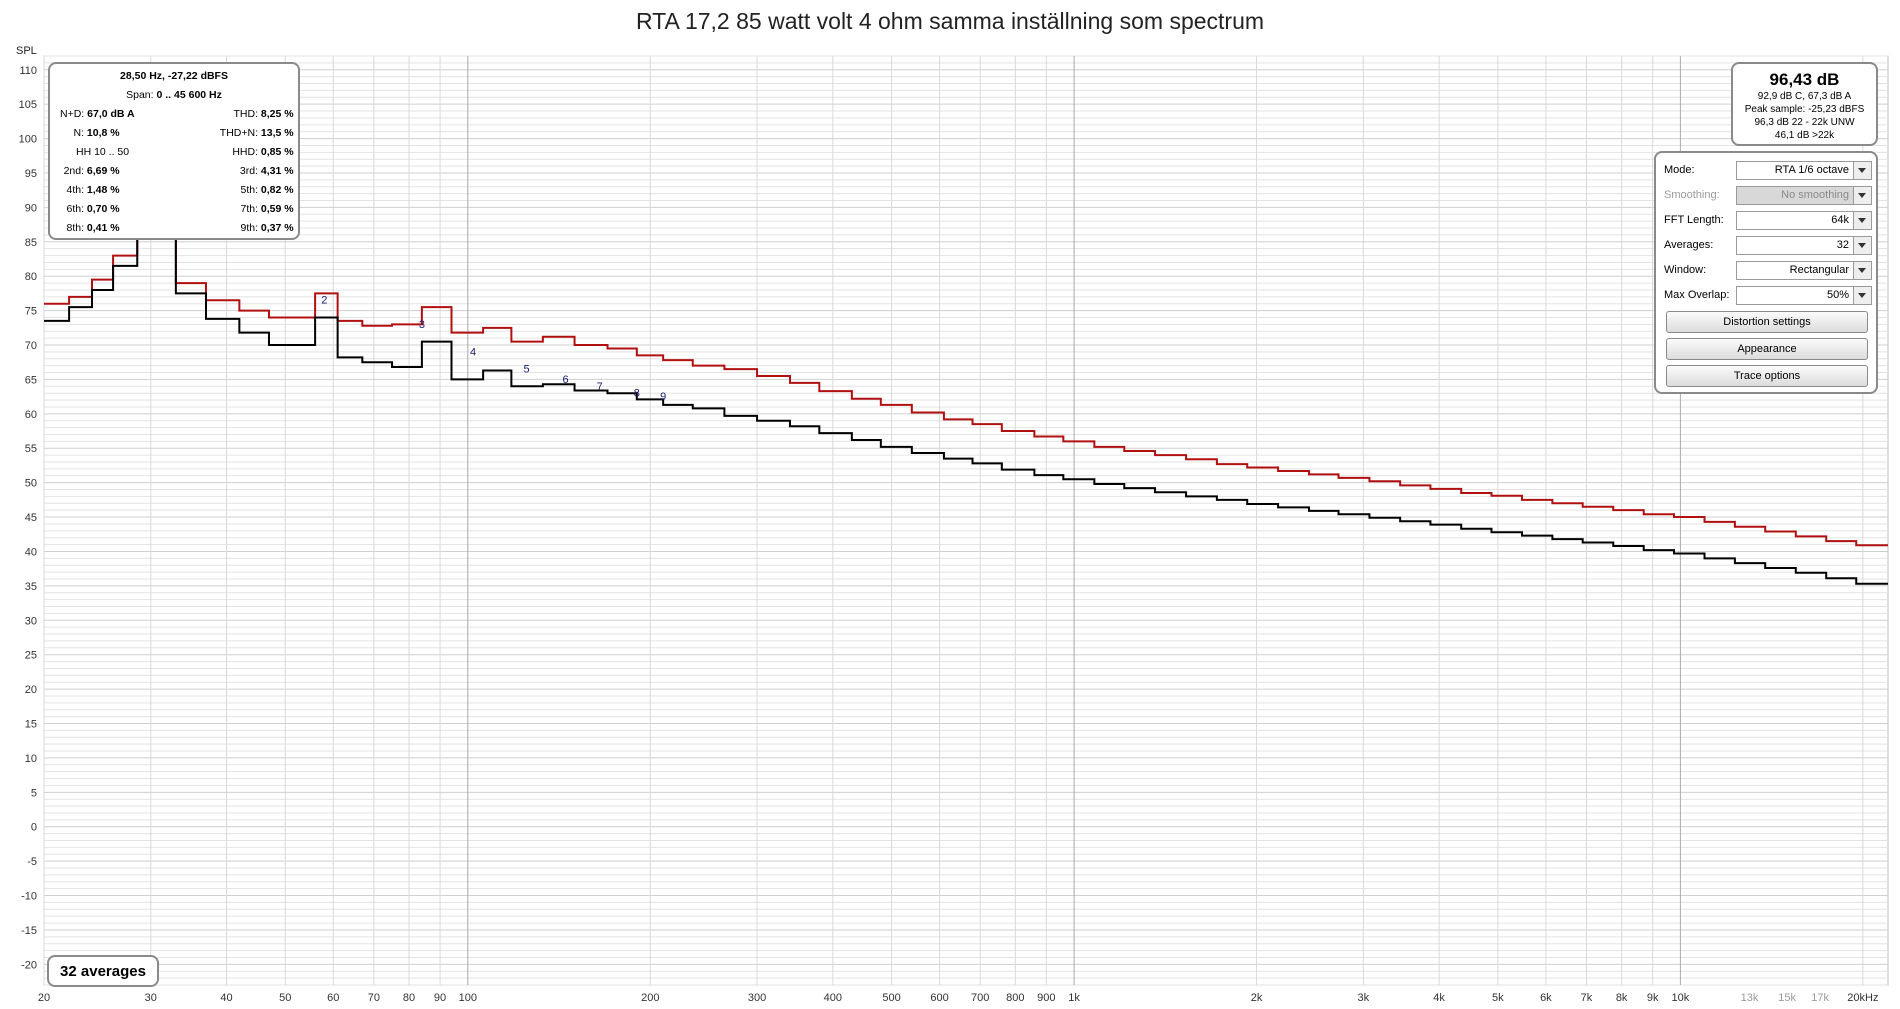  I want to click on smoothing-row: Smoothing: No smoothing, so click(1768, 196).